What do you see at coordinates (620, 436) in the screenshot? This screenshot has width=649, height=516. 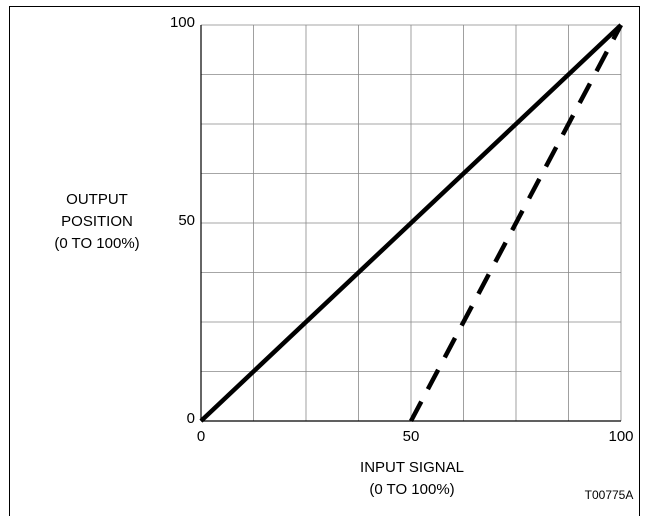 I see `x-tick-label: 100` at bounding box center [620, 436].